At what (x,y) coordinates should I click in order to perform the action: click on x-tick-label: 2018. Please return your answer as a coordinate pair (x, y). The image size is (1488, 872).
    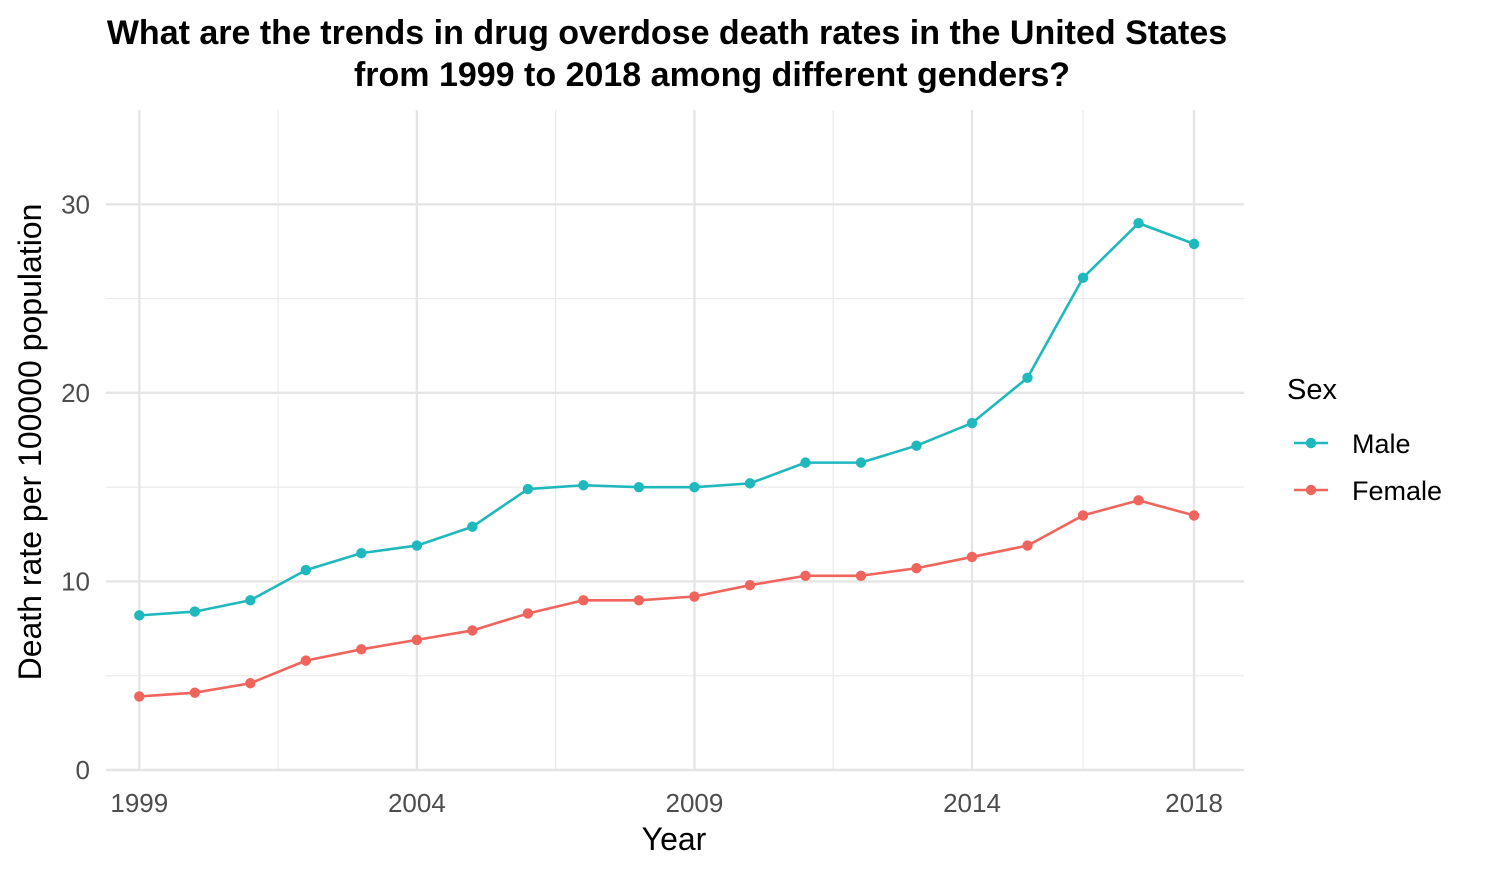
    Looking at the image, I should click on (1194, 803).